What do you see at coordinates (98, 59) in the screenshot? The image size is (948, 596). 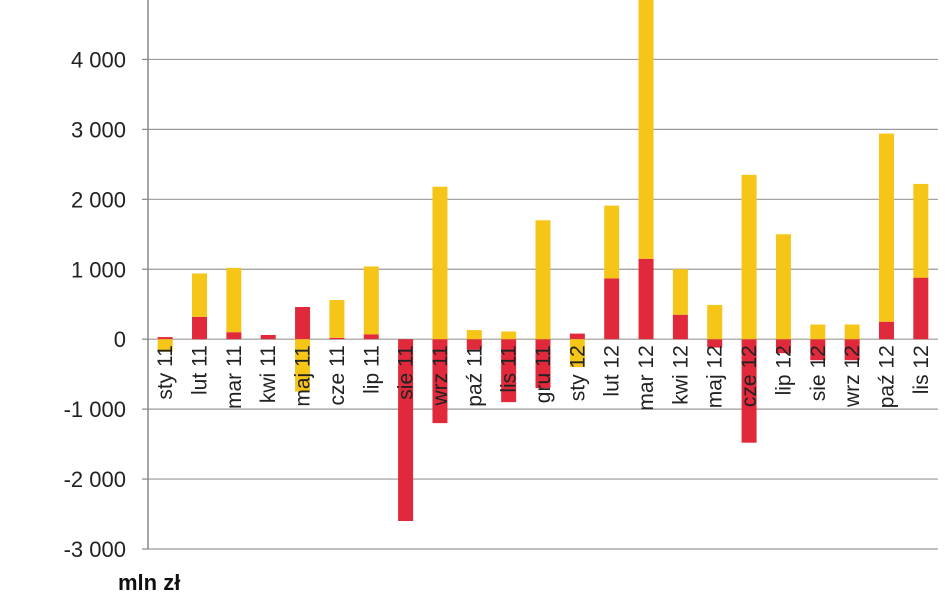 I see `y-tick-label: 4 000` at bounding box center [98, 59].